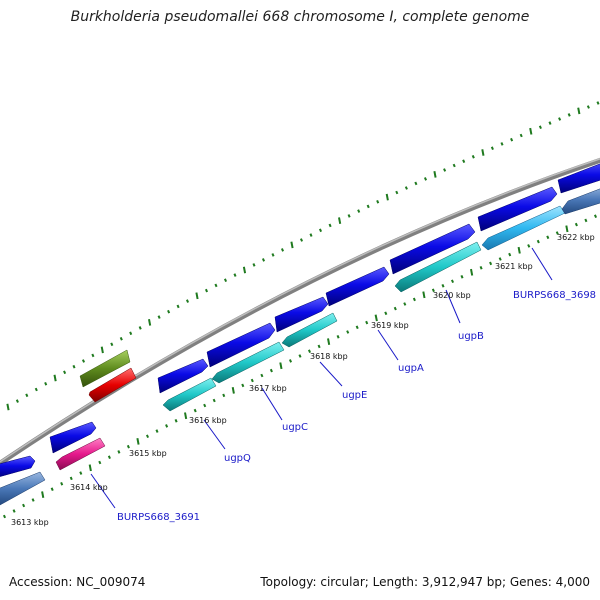 This screenshot has height=600, width=600. What do you see at coordinates (208, 420) in the screenshot?
I see `kbp-label: 3616 kbp` at bounding box center [208, 420].